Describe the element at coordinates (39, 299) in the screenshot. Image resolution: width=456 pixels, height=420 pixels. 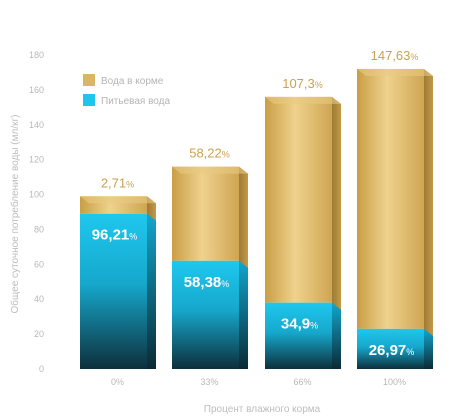
I see `y-tick-label: 40` at that location.